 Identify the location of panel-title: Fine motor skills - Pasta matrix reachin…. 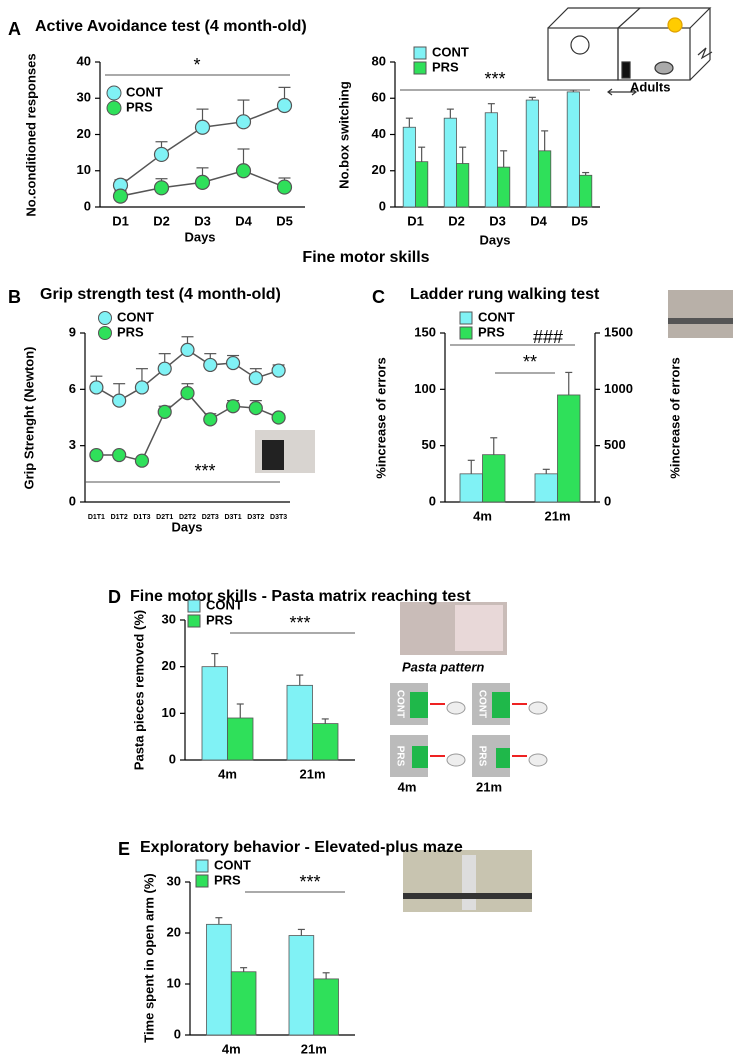
(300, 596).